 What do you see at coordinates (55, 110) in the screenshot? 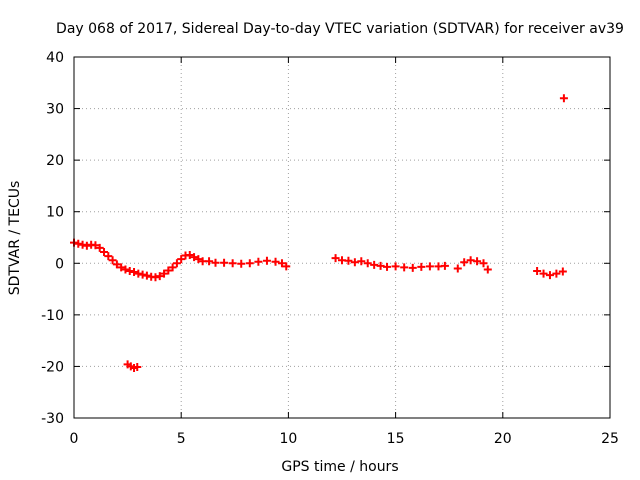
I see `y-tick-label: 30` at bounding box center [55, 110].